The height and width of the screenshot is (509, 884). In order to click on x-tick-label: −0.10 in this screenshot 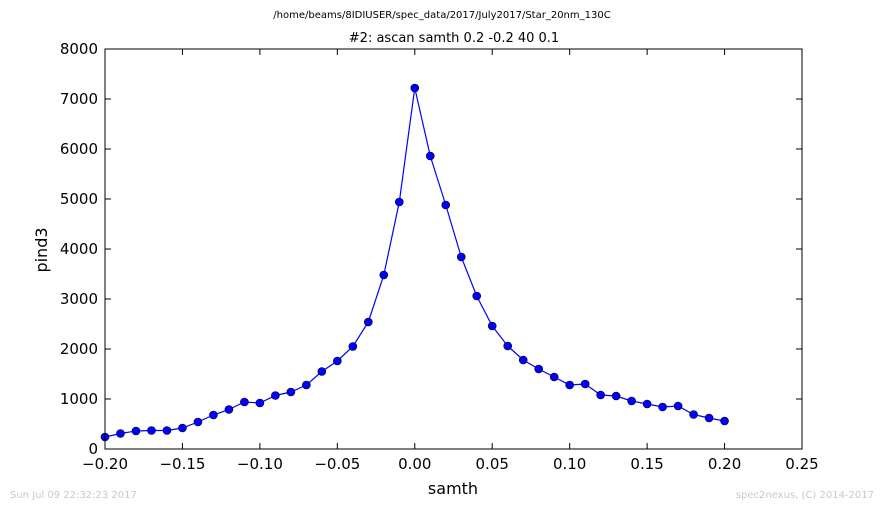, I will do `click(260, 464)`.